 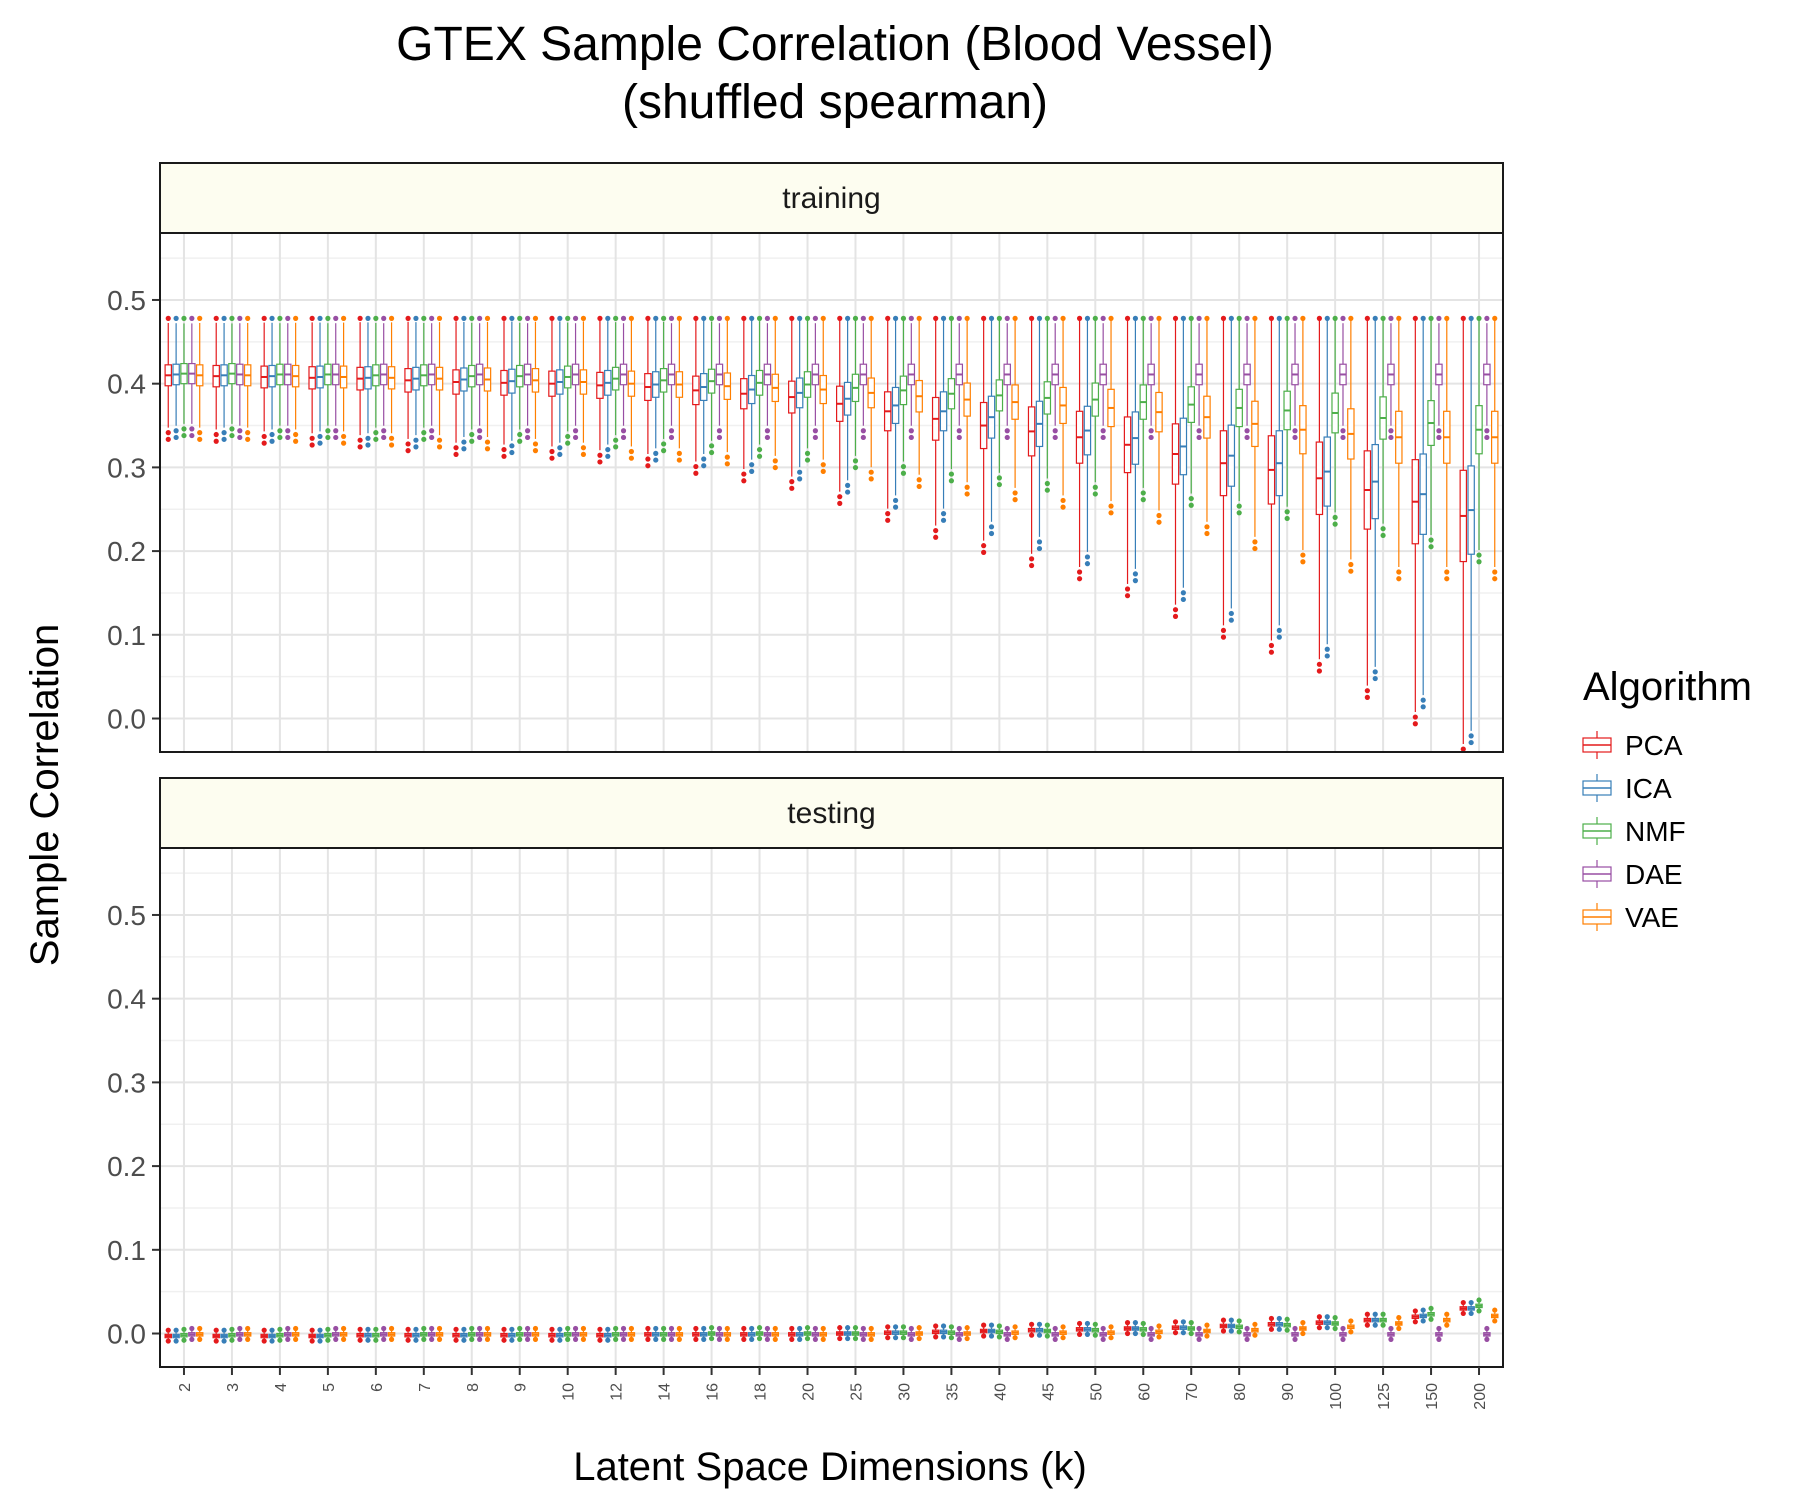 I want to click on box-NMF-k35, so click(x=951, y=1332).